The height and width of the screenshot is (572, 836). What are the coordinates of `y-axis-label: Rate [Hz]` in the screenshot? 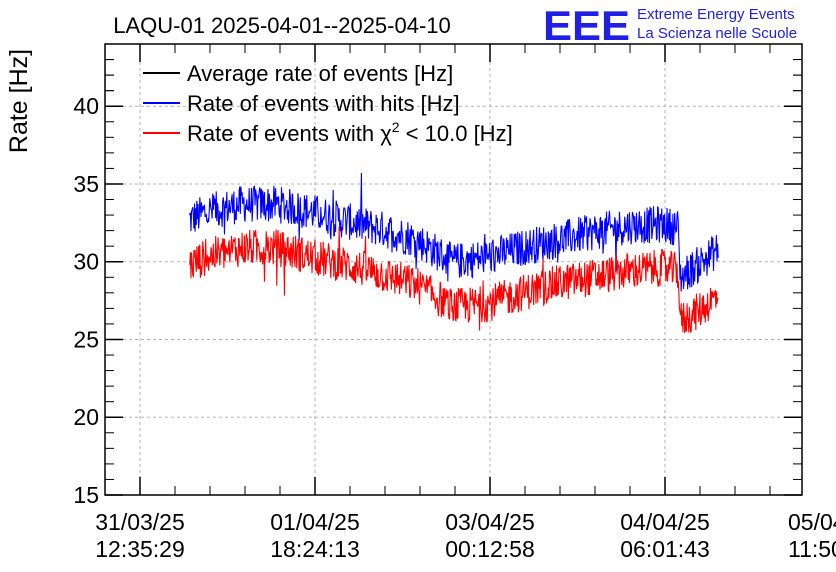 It's located at (19, 101).